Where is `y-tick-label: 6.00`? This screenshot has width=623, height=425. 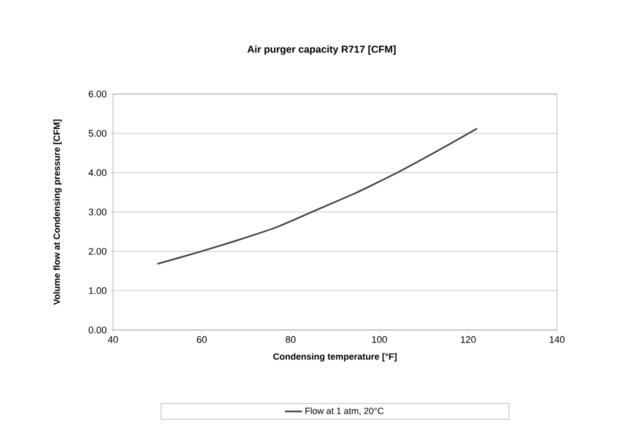 y-tick-label: 6.00 is located at coordinates (97, 94).